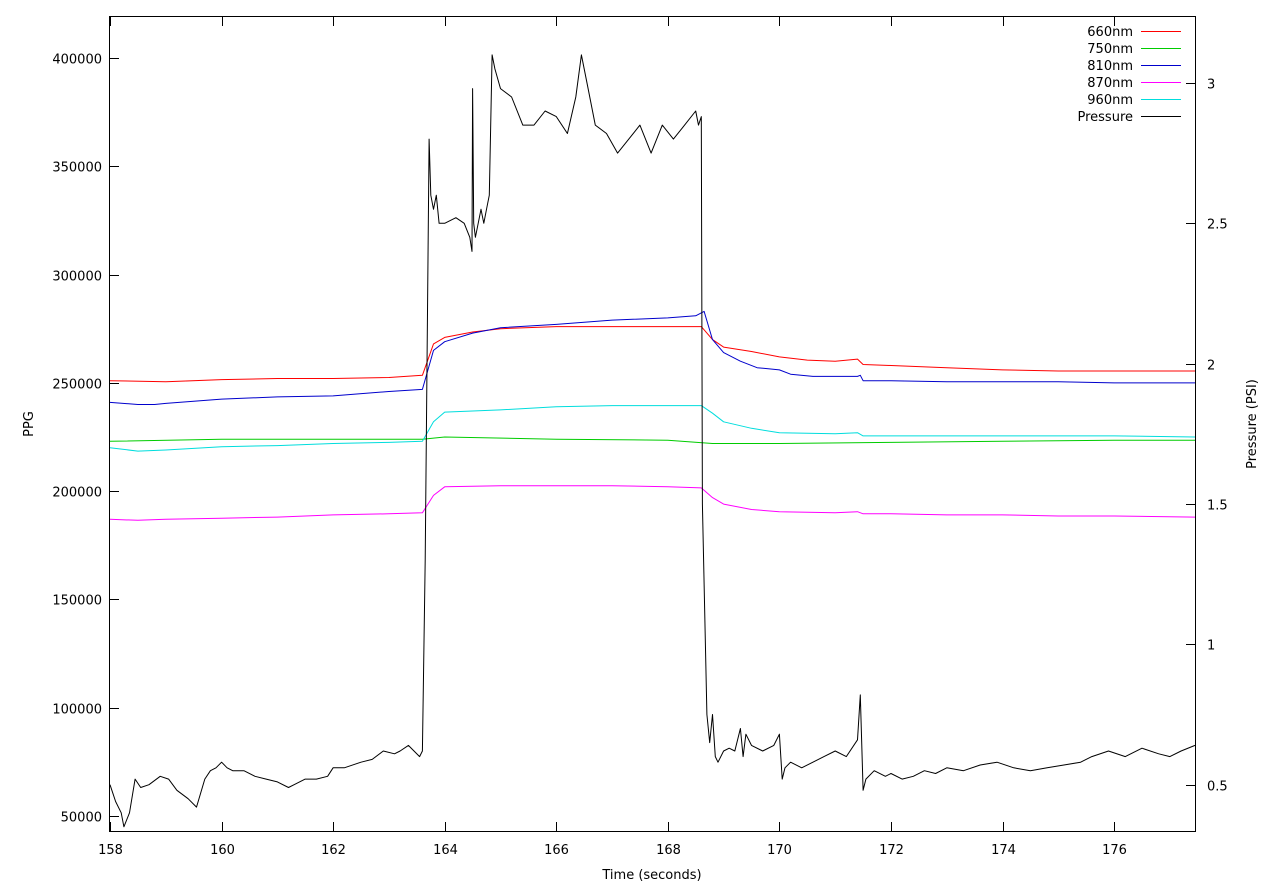  I want to click on series-line-810nm, so click(652, 357).